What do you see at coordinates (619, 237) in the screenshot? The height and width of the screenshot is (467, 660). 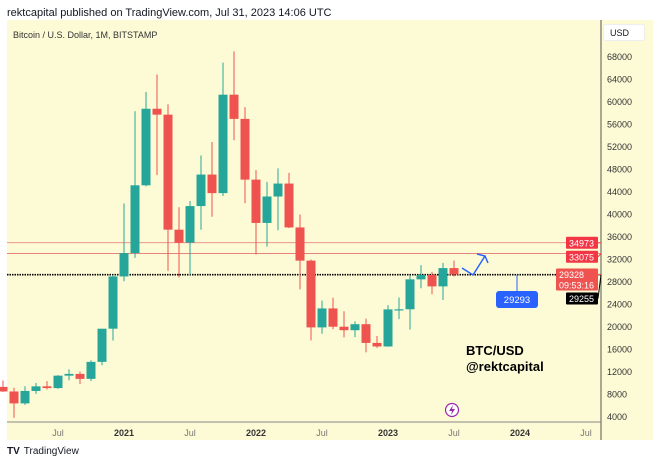 I see `y-tick-label: 36000` at bounding box center [619, 237].